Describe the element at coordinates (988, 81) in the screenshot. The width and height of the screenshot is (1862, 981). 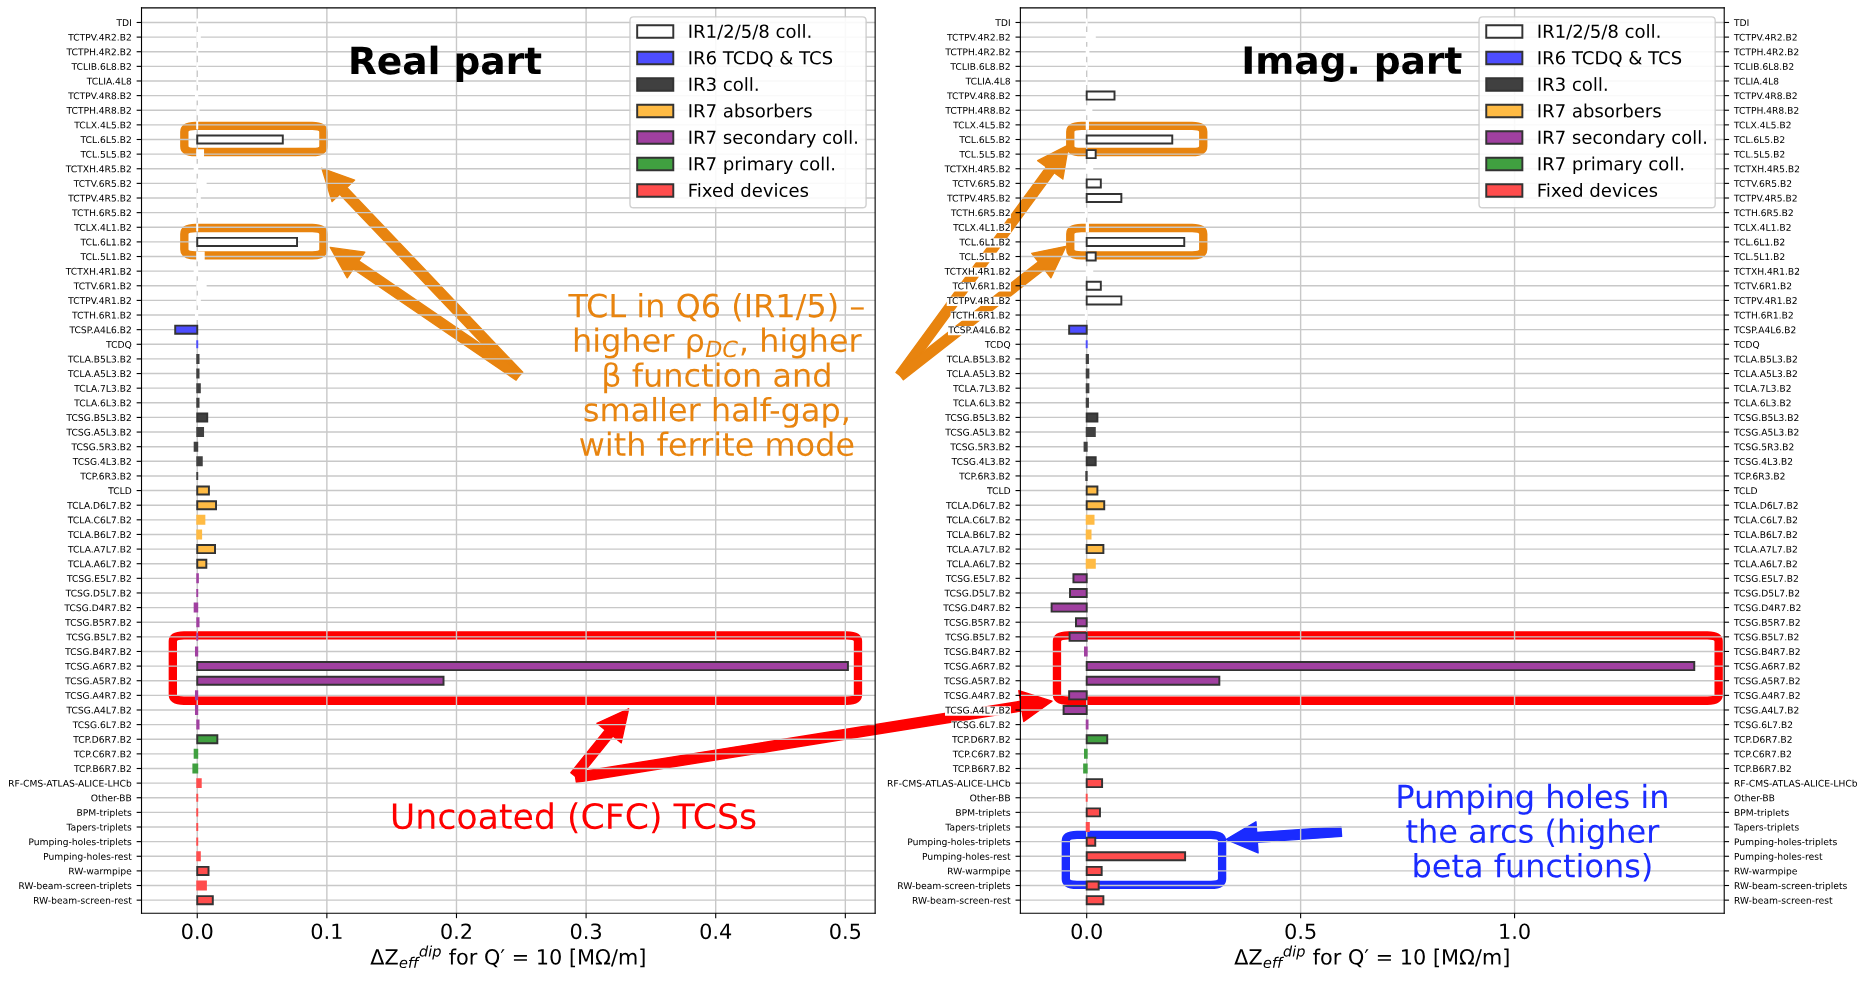
I see `category-label: TCLIA.4L8` at that location.